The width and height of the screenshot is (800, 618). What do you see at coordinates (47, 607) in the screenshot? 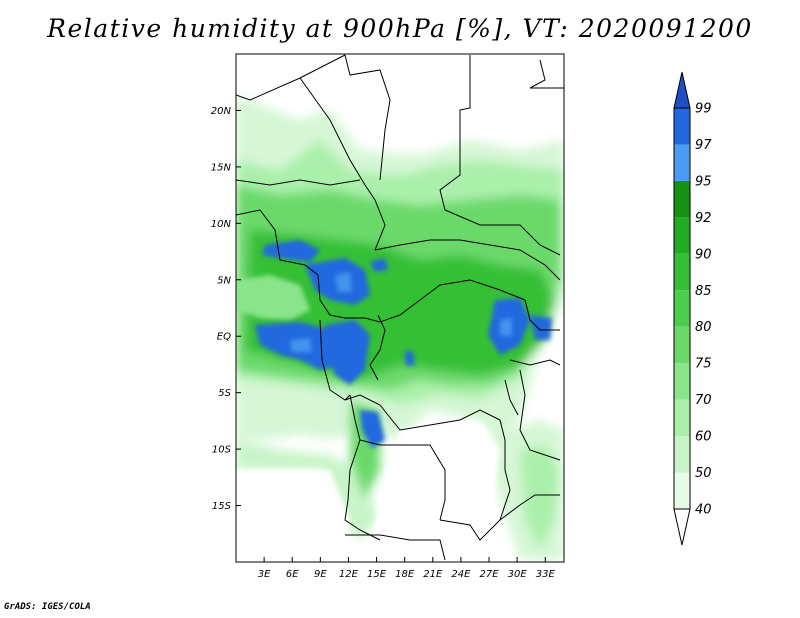
I see `footer-credit: GrADS: IGES/COLA` at bounding box center [47, 607].